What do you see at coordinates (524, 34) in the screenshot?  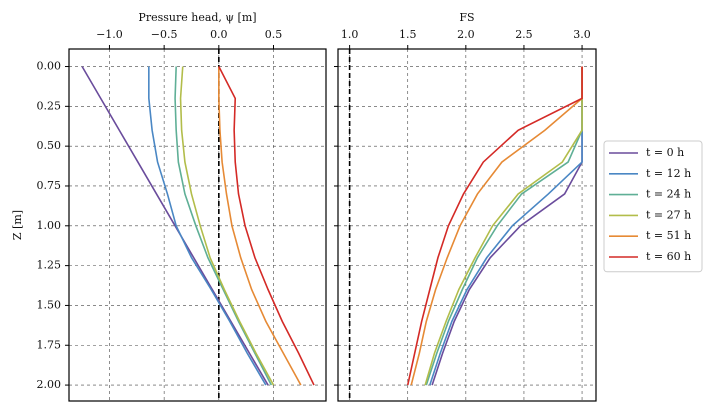 I see `x-tick-label: 2.5` at bounding box center [524, 34].